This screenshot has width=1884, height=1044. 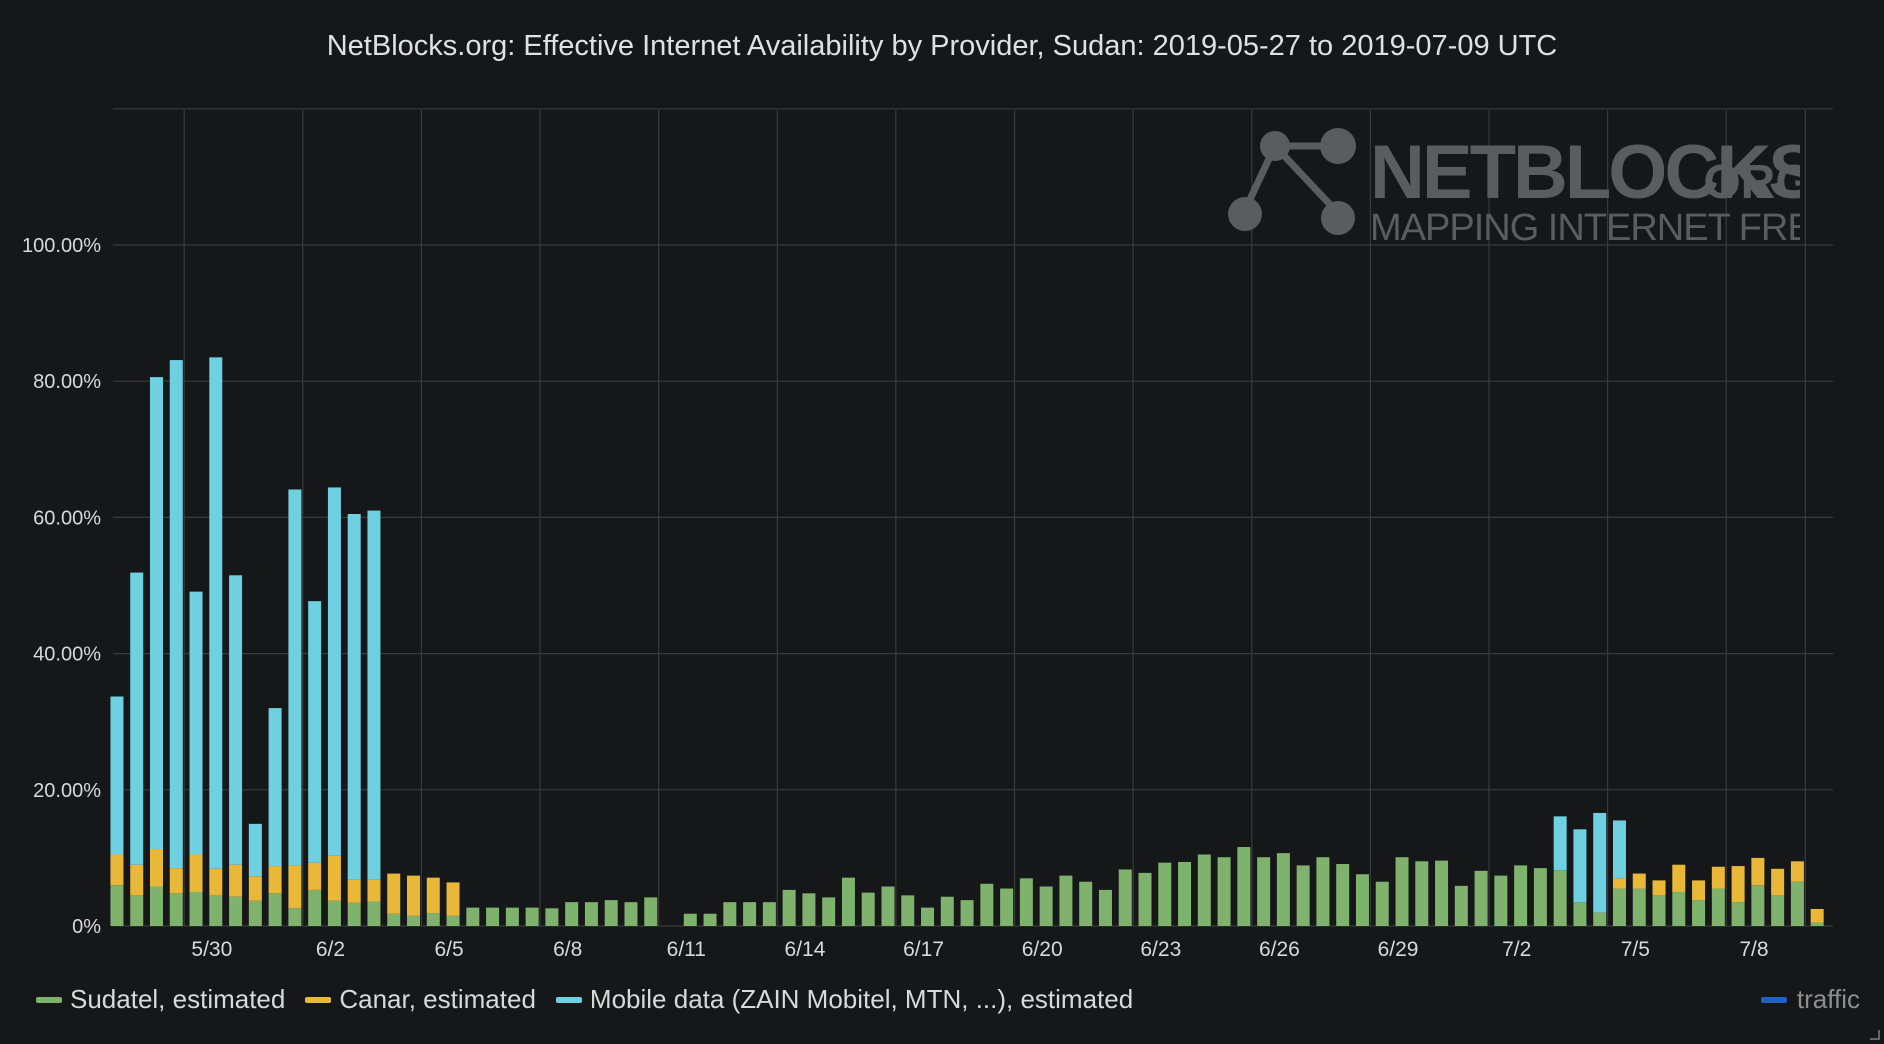 I want to click on legend-item-canar: Canar, estimated, so click(x=420, y=999).